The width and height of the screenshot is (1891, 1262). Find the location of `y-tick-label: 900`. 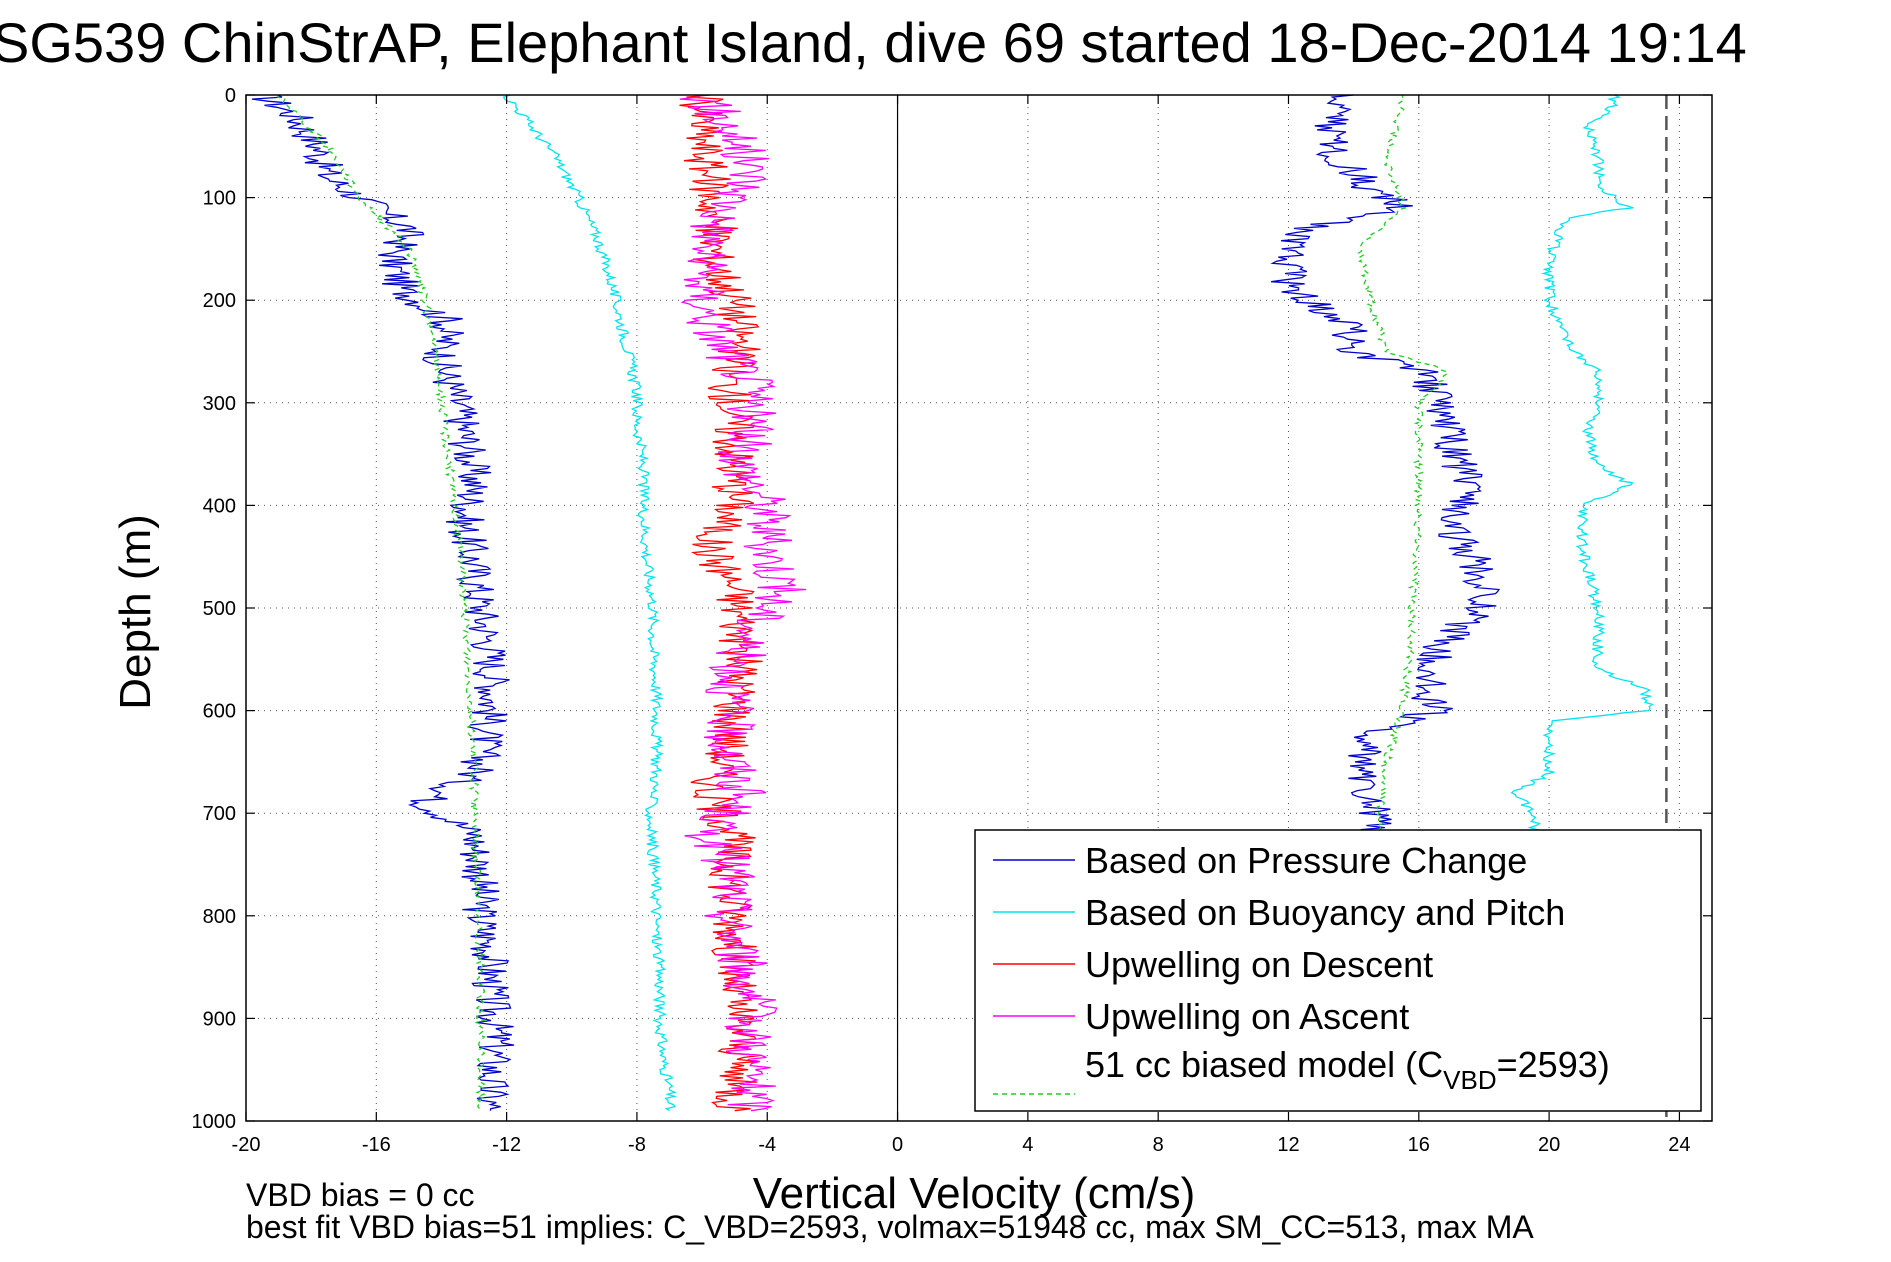

y-tick-label: 900 is located at coordinates (219, 1019).